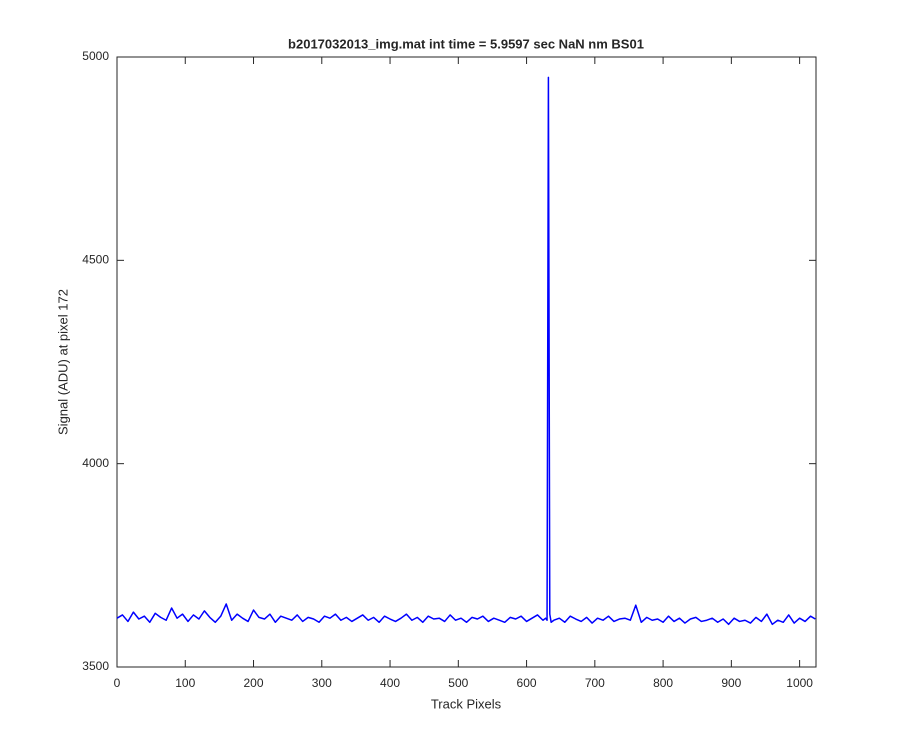  Describe the element at coordinates (663, 683) in the screenshot. I see `x-tick-label: 800` at that location.